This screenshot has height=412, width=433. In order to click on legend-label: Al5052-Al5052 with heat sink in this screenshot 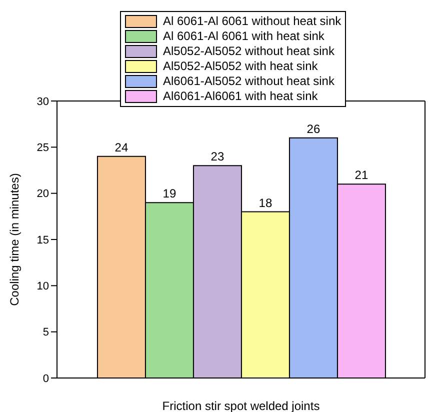, I will do `click(240, 66)`.